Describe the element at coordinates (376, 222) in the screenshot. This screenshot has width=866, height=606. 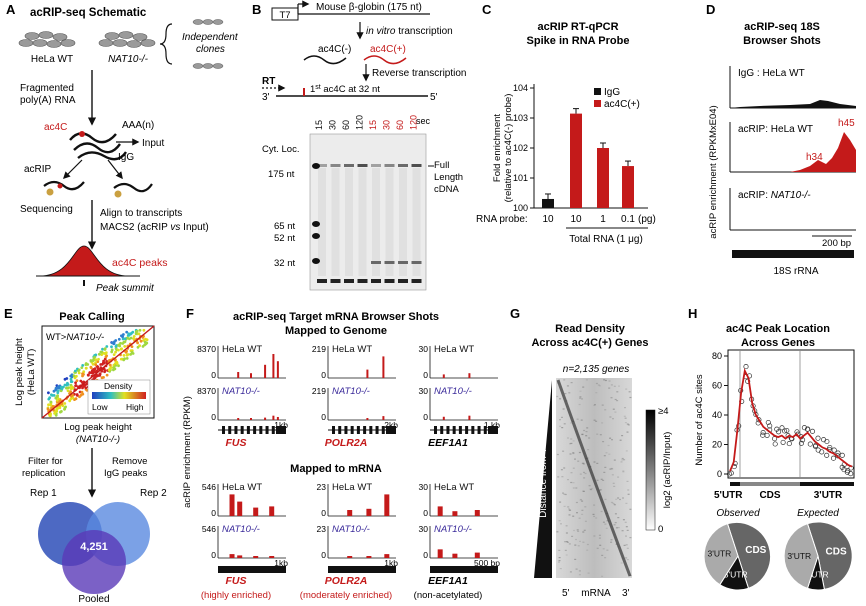
I see `gel-smear` at that location.